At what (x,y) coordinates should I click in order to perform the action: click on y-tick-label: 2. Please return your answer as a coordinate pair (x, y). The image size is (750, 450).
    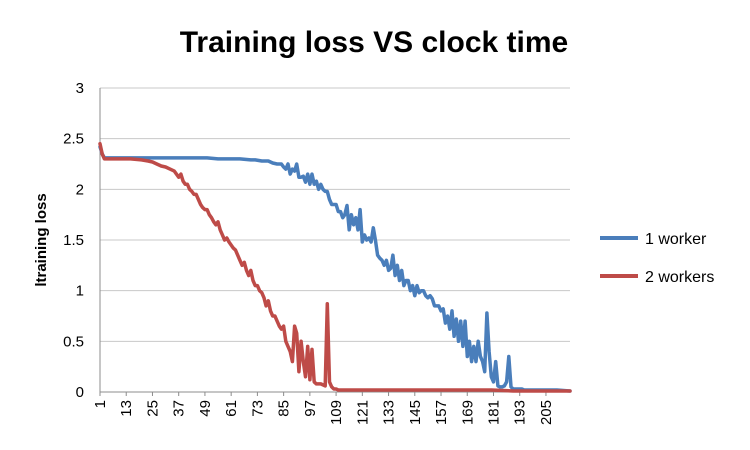
    Looking at the image, I should click on (80, 189).